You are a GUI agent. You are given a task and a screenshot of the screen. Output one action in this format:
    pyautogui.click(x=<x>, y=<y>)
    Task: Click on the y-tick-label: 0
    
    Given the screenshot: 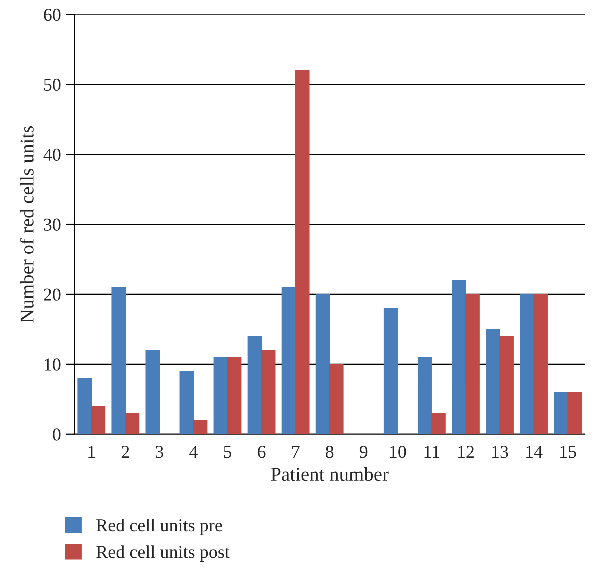 What is the action you would take?
    pyautogui.click(x=57, y=434)
    